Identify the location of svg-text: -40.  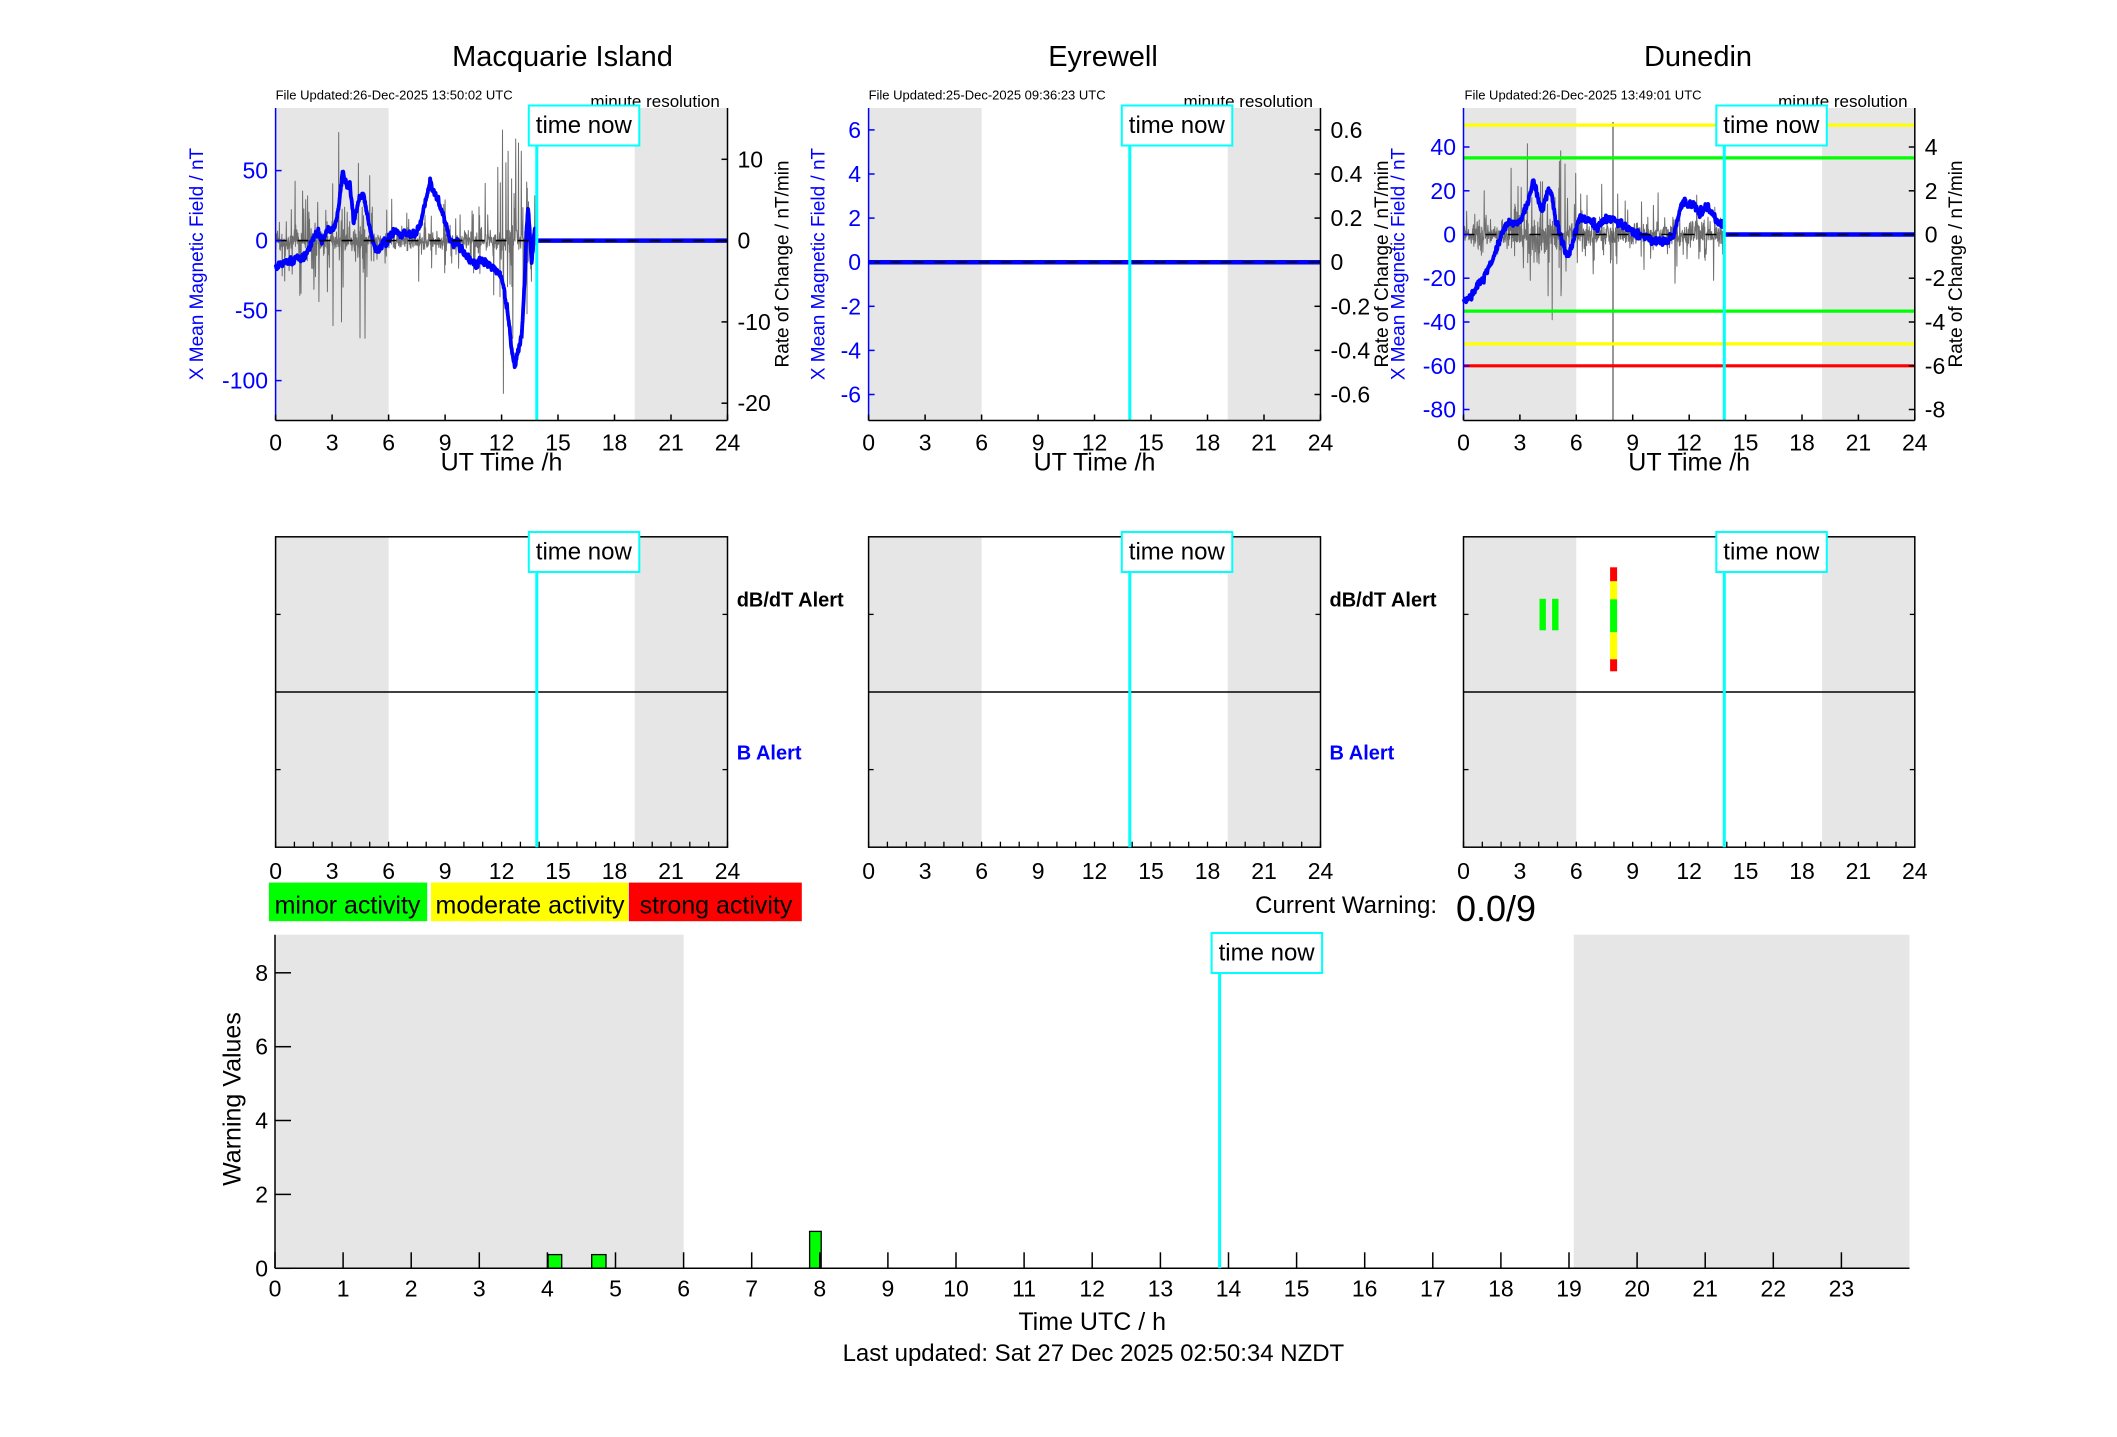
(1439, 322).